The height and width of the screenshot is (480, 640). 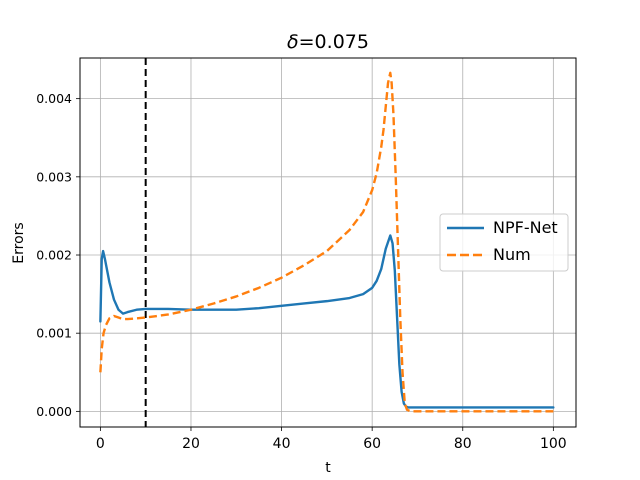 I want to click on y-tick-label: 0.001, so click(x=54, y=333).